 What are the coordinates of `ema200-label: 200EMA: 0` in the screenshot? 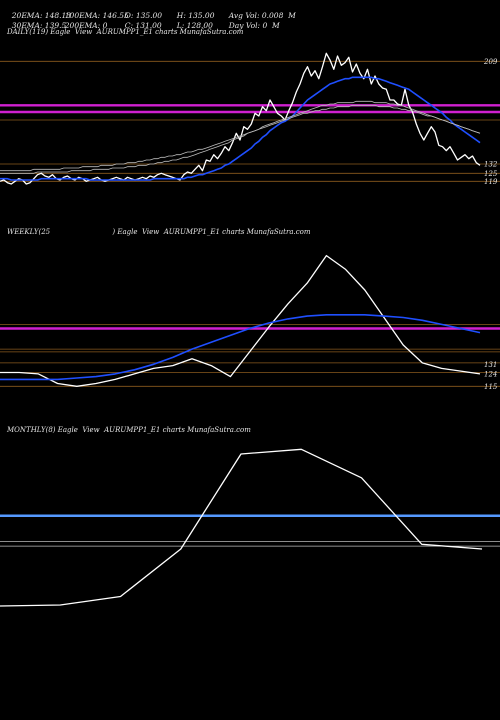 It's located at (86, 25).